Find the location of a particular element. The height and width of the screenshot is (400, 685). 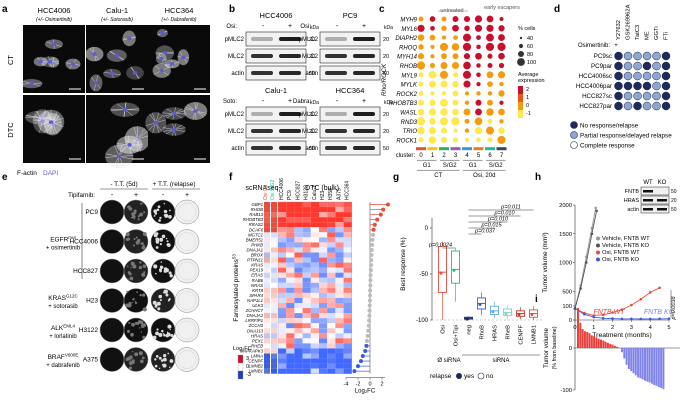

b-blot-title: PC9 is located at coordinates (350, 15).